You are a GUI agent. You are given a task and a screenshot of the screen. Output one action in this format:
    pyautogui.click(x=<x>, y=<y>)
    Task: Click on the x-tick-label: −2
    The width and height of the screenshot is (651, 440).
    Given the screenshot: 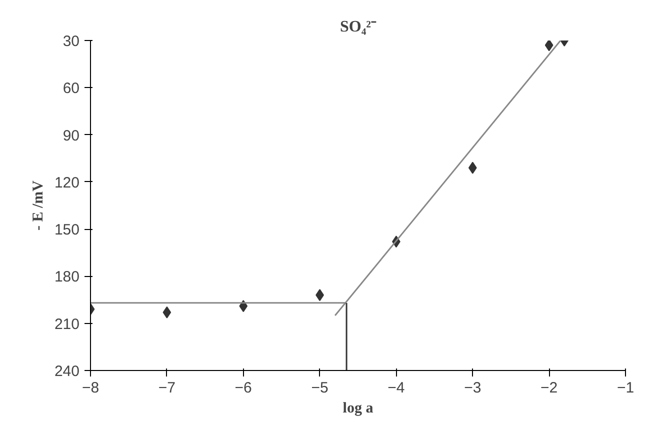 What is the action you would take?
    pyautogui.click(x=549, y=388)
    